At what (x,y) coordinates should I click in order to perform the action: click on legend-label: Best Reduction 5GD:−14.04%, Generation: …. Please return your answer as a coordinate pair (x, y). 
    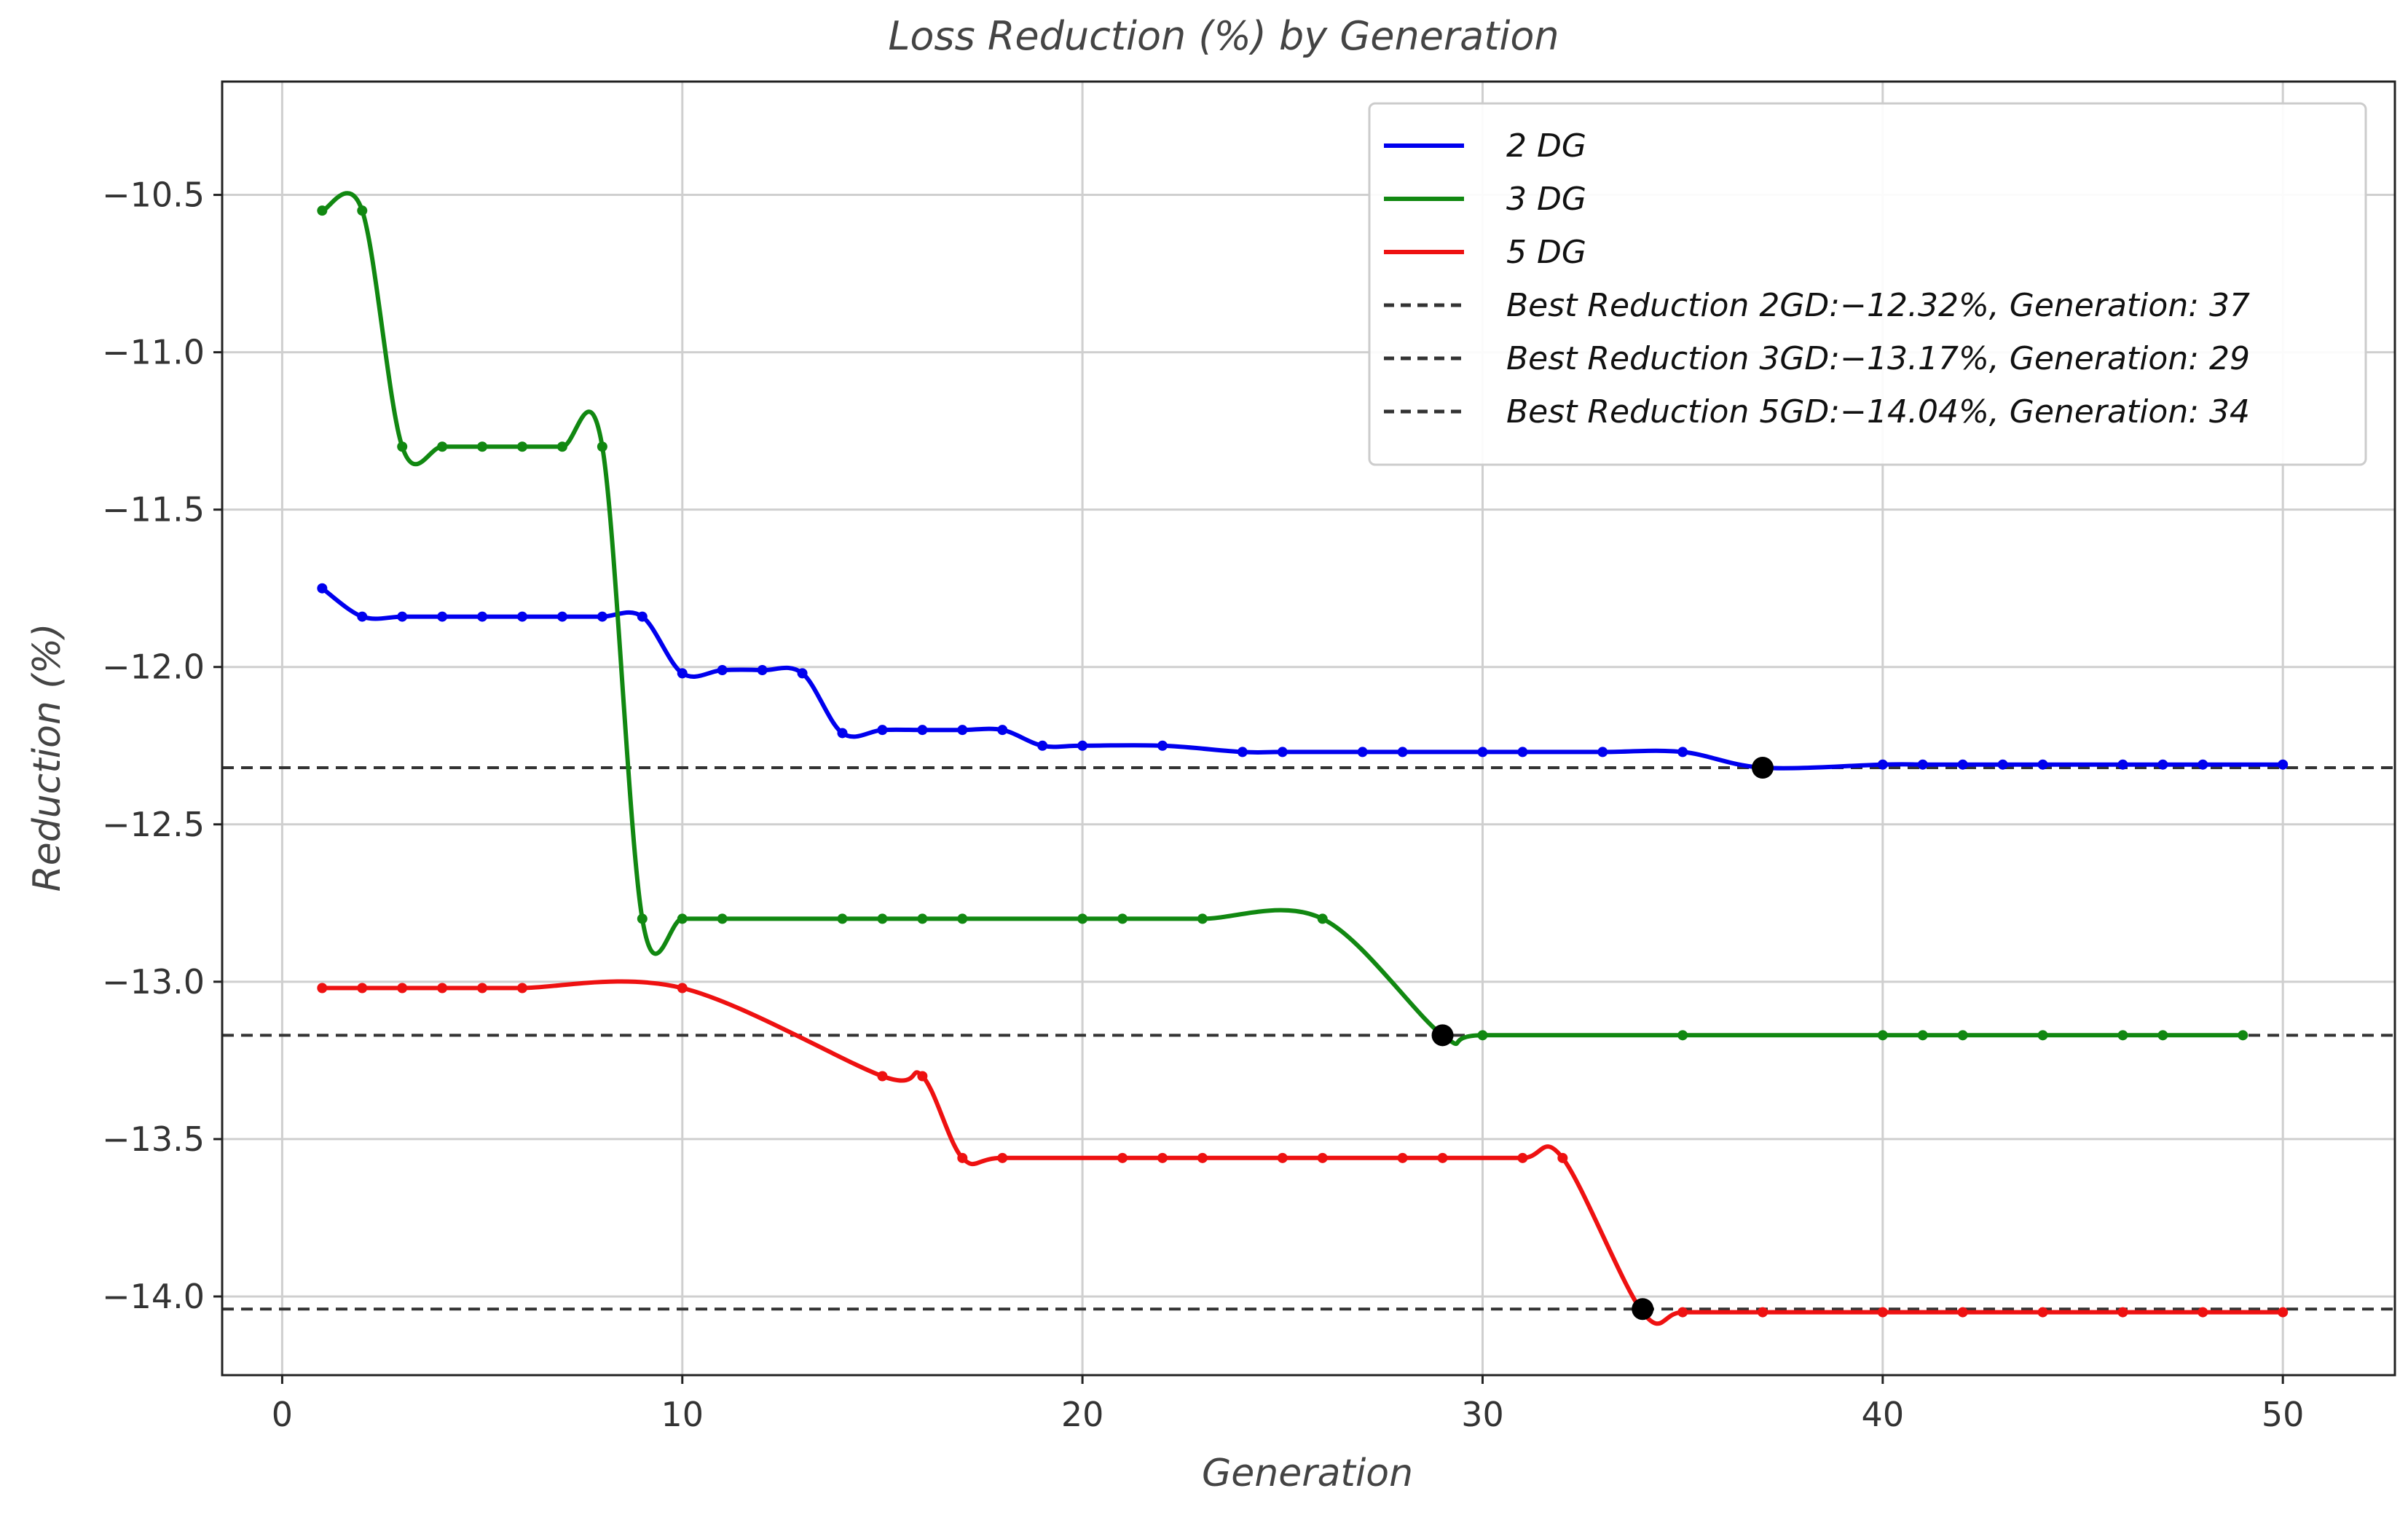
    Looking at the image, I should click on (1878, 411).